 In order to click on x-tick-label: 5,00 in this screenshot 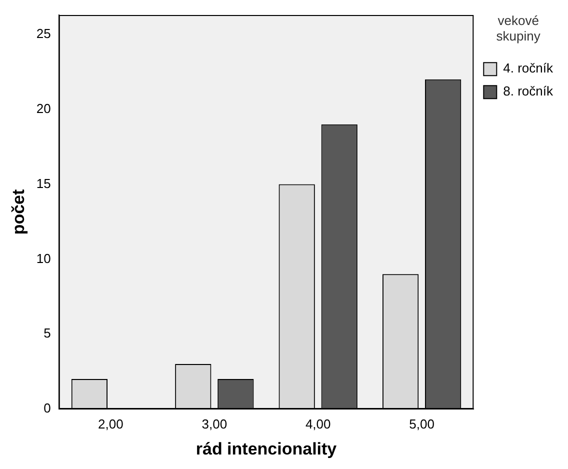, I will do `click(421, 424)`.